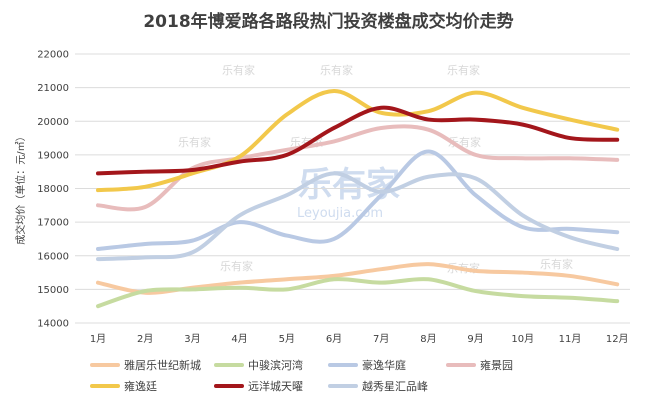 This screenshot has width=657, height=406. Describe the element at coordinates (53, 324) in the screenshot. I see `y-tick-label: 14000` at that location.